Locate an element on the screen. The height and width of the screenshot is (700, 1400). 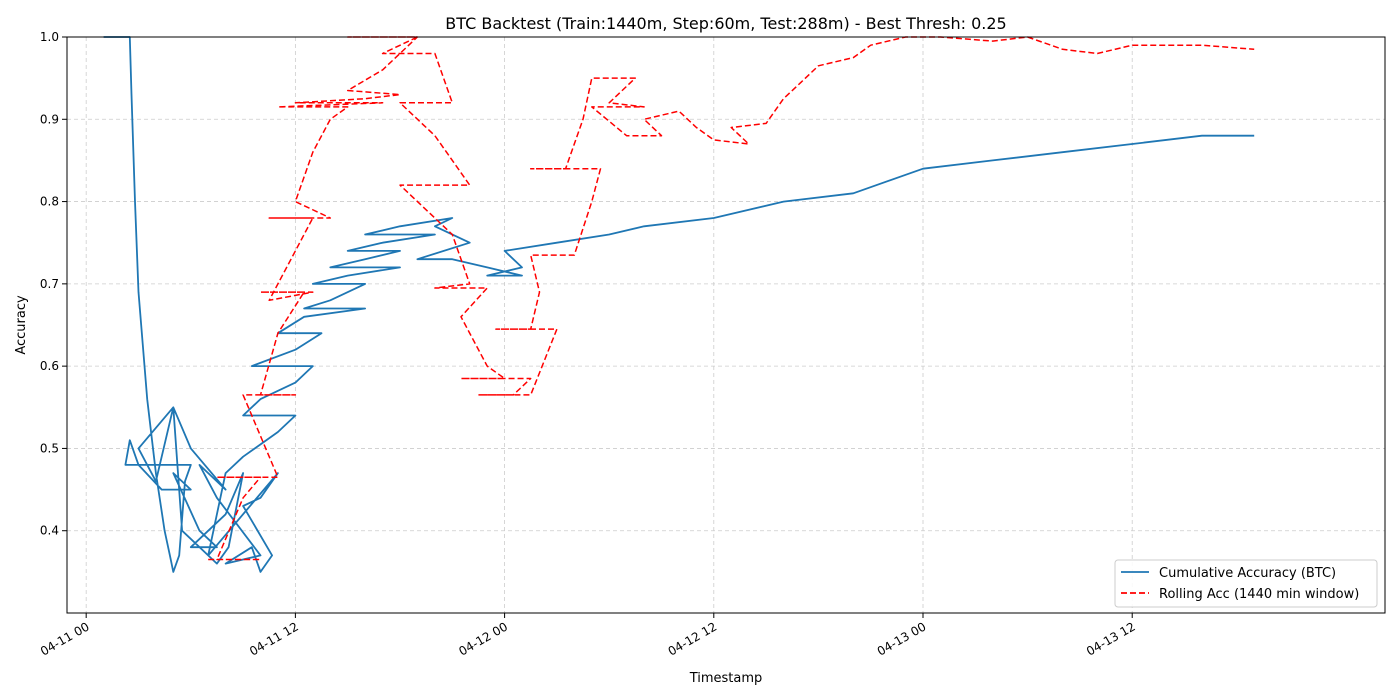
y-tick-label: 0.8 is located at coordinates (49, 202).